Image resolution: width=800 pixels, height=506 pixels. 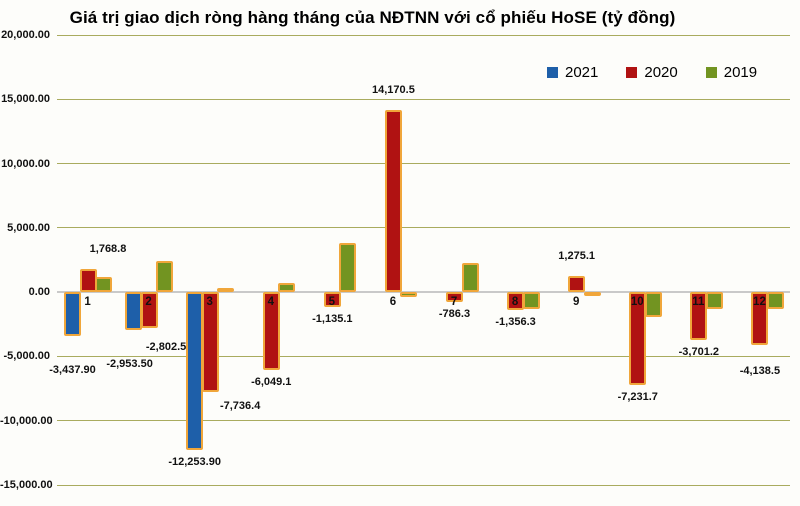 I want to click on x-category-label-11: 11, so click(x=698, y=302).